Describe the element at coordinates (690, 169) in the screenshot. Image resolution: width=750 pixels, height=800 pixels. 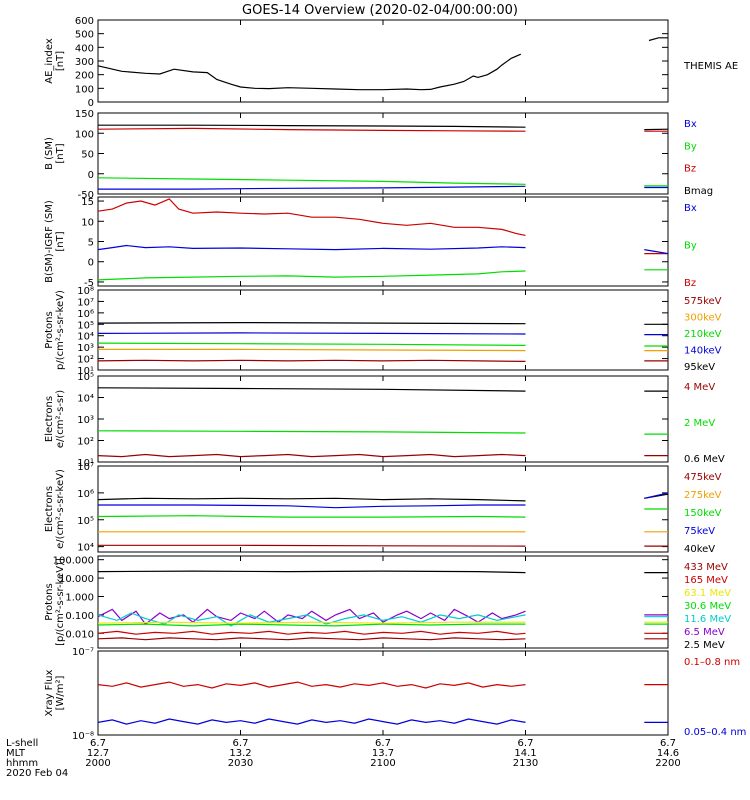
I see `legend-entry: Bz` at that location.